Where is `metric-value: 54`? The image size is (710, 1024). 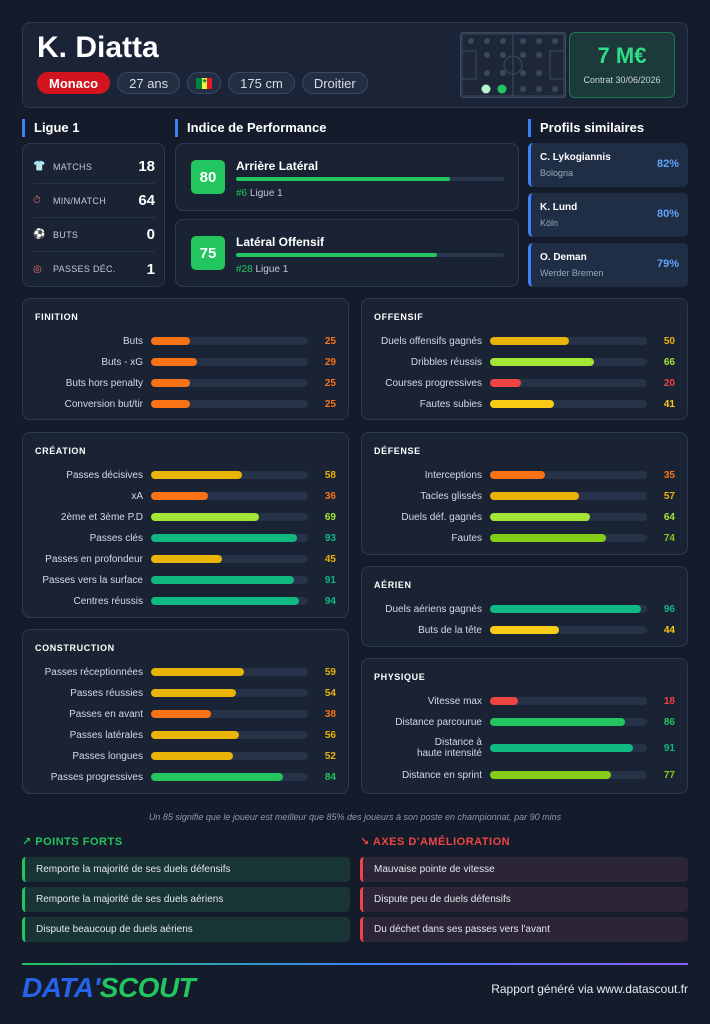 metric-value: 54 is located at coordinates (330, 693).